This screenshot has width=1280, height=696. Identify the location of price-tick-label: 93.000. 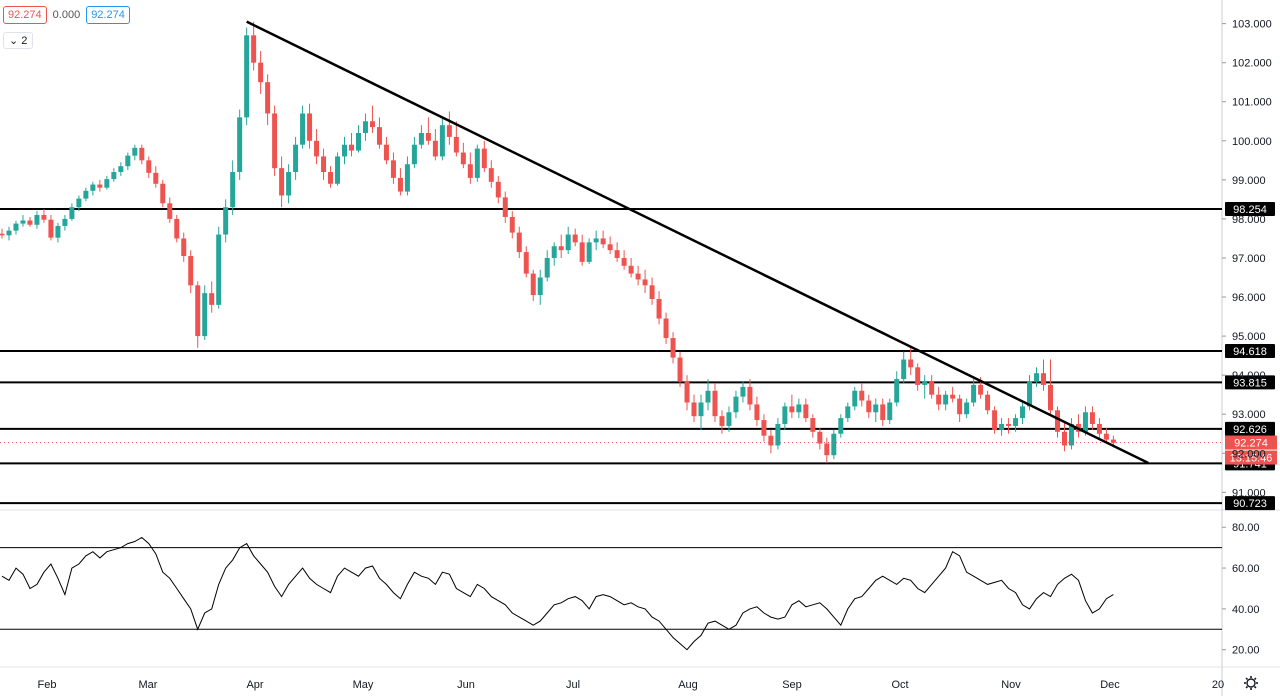
(1249, 415).